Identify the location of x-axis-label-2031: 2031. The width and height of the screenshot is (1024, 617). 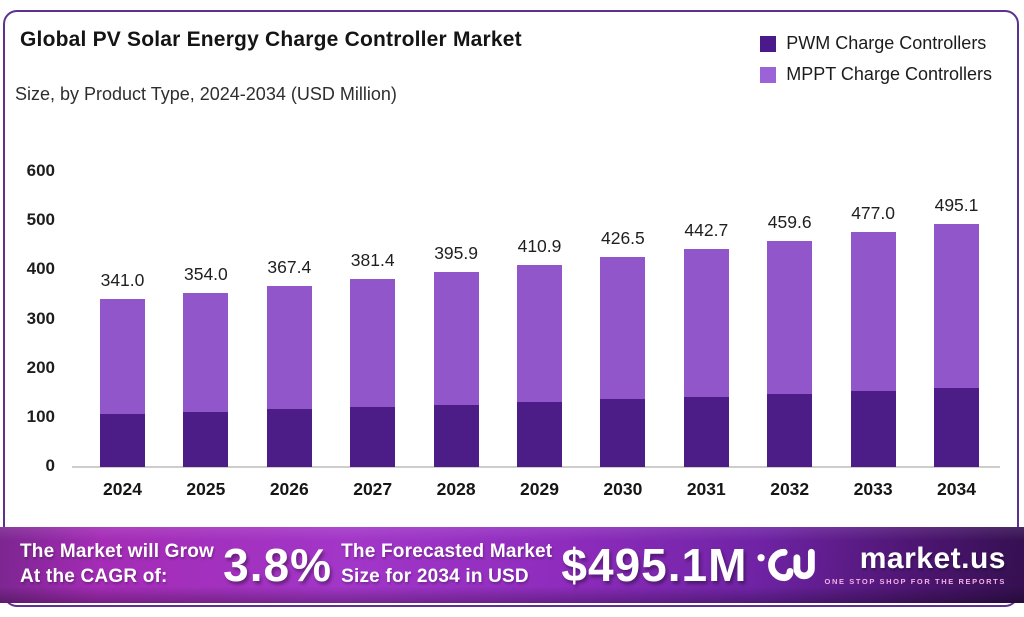
(706, 489).